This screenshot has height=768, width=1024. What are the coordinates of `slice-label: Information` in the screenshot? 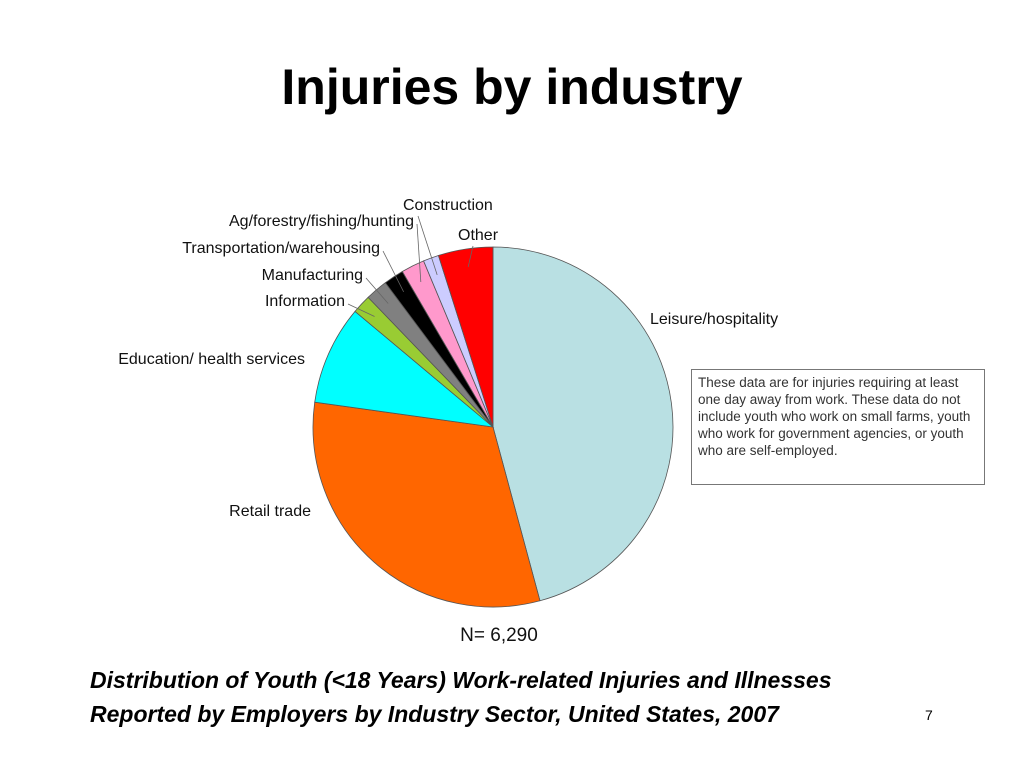 It's located at (305, 301).